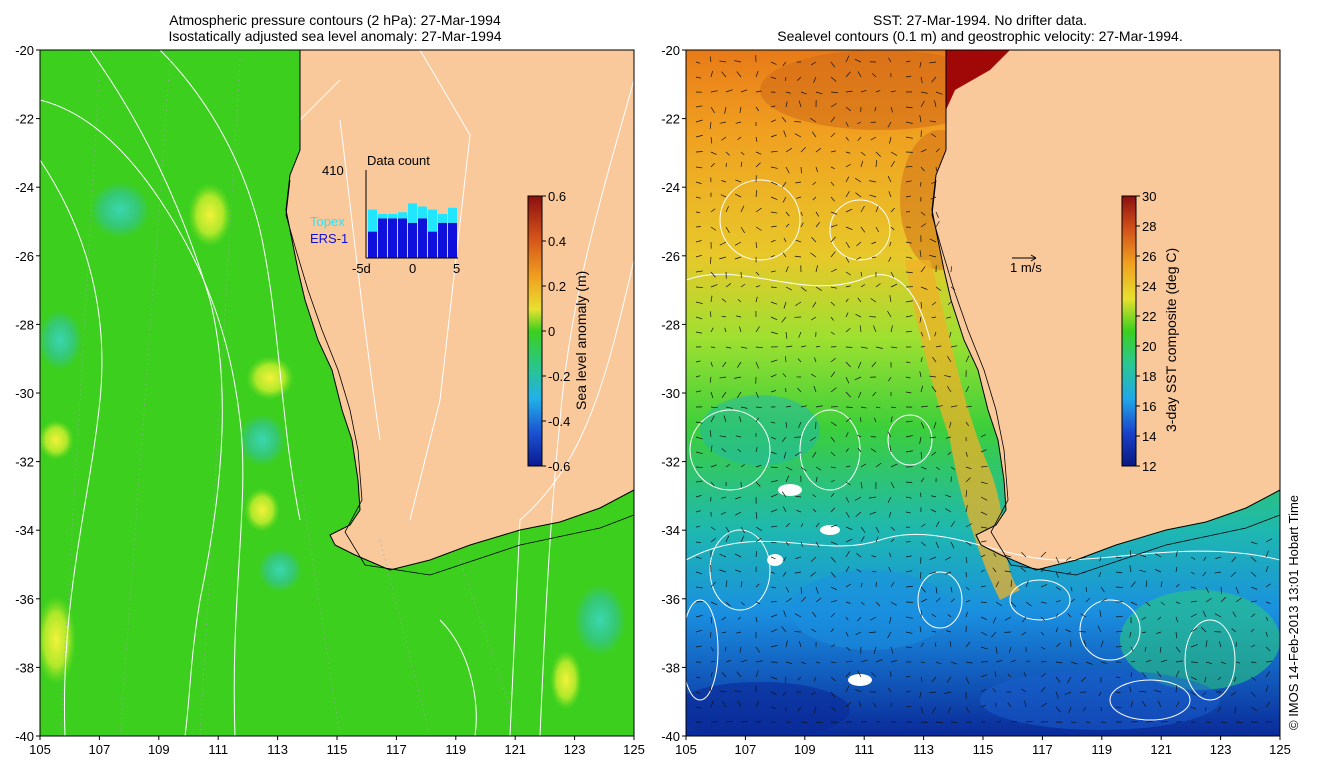 Image resolution: width=1320 pixels, height=780 pixels. What do you see at coordinates (1149, 436) in the screenshot?
I see `right-colorbar-tick: 14` at bounding box center [1149, 436].